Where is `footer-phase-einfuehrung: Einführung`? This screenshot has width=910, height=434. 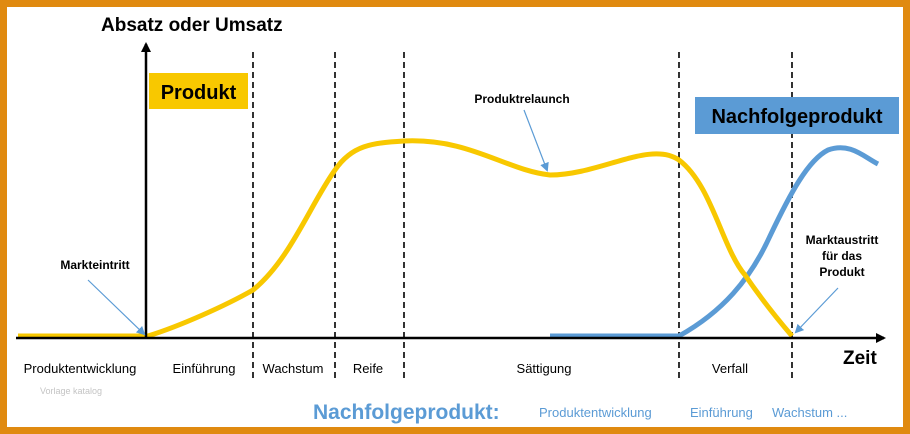 footer-phase-einfuehrung: Einführung is located at coordinates (721, 412).